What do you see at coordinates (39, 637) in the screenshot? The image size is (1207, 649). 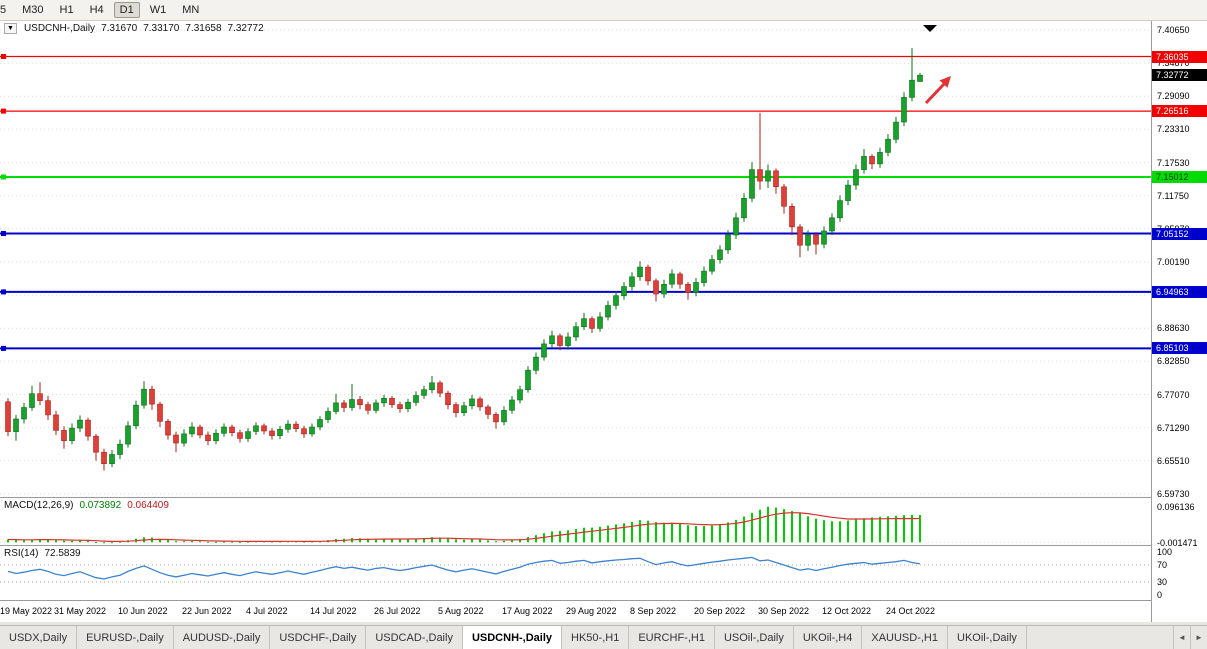 I see `tab-usdx-daily: USDX,Daily` at bounding box center [39, 637].